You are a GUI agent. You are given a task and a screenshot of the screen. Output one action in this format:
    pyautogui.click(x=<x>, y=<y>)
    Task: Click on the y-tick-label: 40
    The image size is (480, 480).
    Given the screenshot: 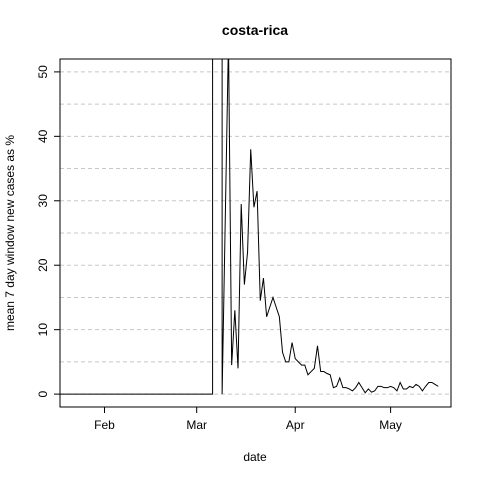 What is the action you would take?
    pyautogui.click(x=43, y=136)
    